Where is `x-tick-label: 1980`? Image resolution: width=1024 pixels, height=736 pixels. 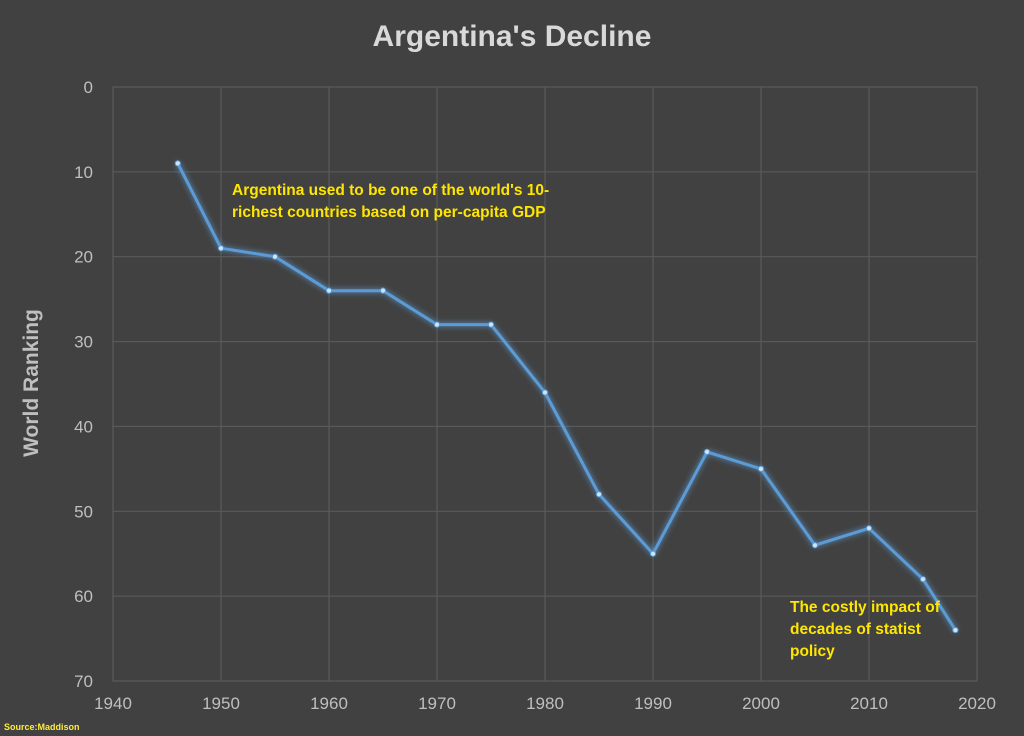 x-tick-label: 1980 is located at coordinates (545, 703).